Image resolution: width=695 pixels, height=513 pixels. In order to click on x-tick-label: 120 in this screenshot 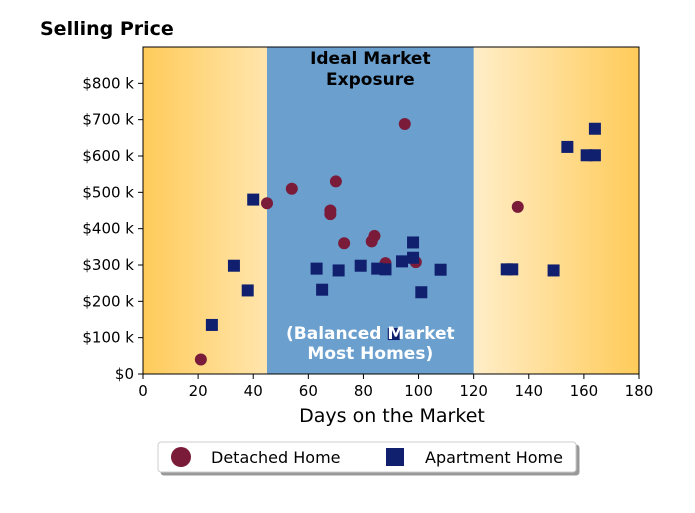, I will do `click(473, 391)`.